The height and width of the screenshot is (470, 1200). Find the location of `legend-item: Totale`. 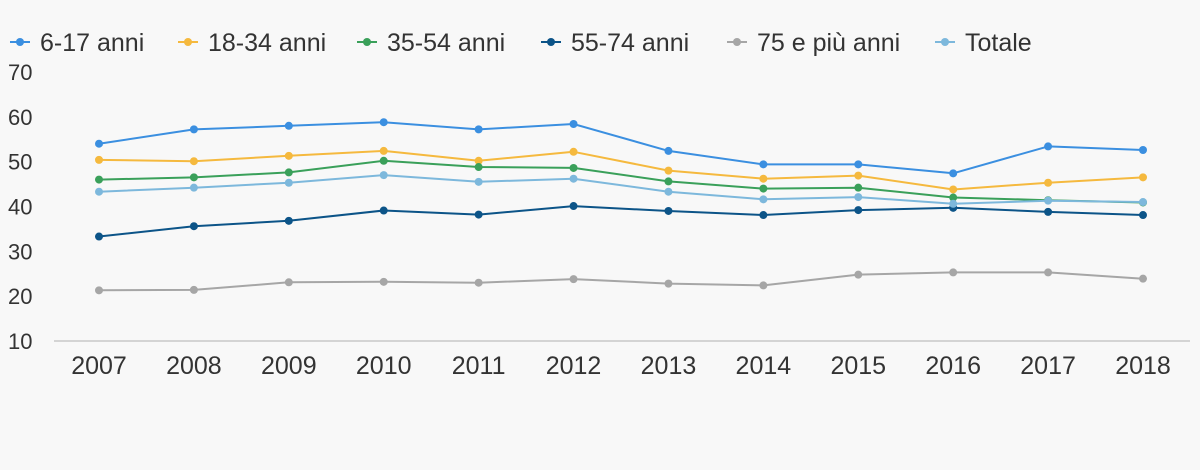

legend-item: Totale is located at coordinates (983, 43).